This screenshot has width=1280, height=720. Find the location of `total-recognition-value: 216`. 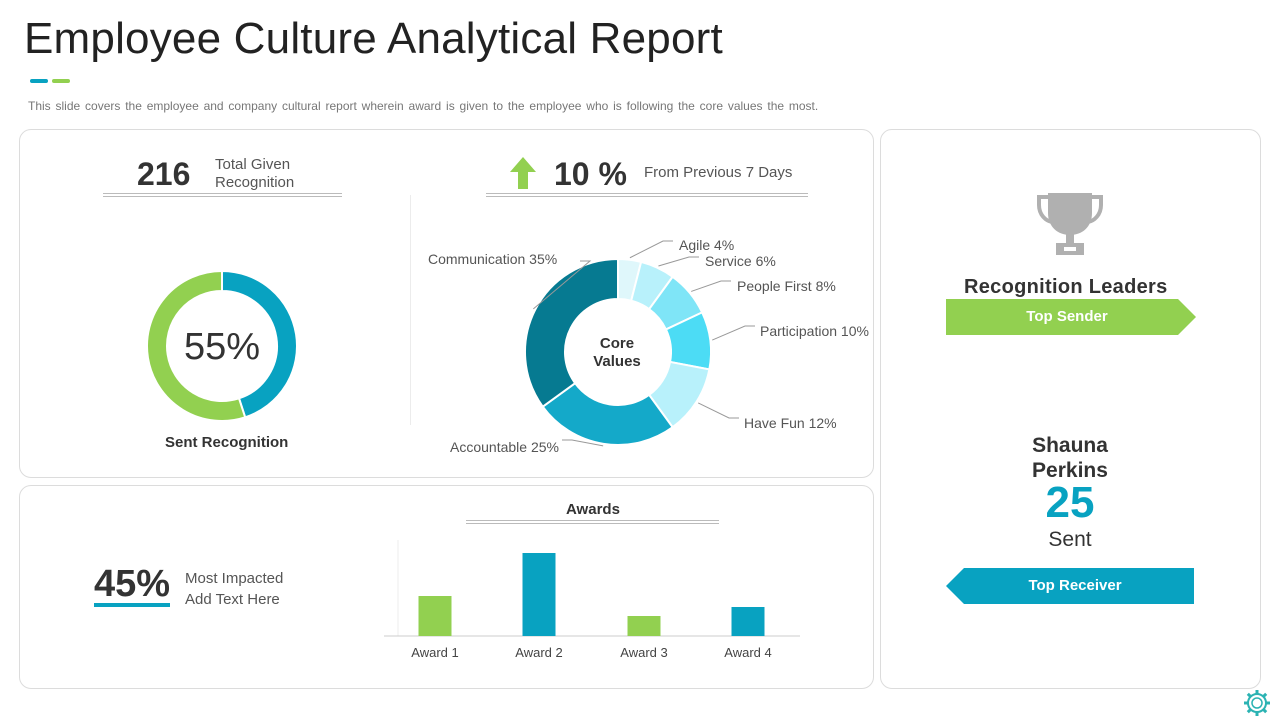

total-recognition-value: 216 is located at coordinates (164, 174).